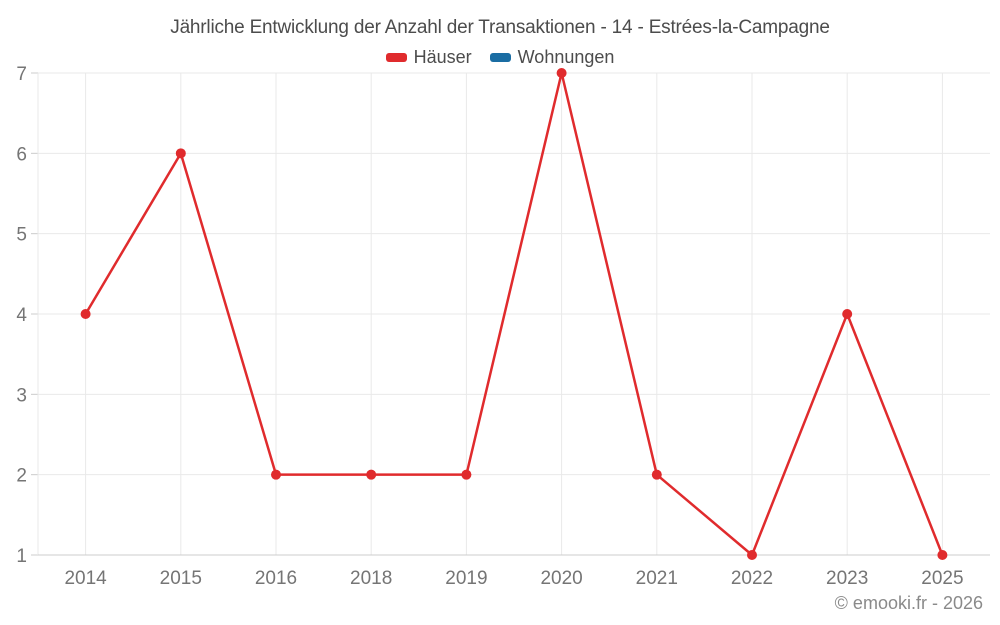 The width and height of the screenshot is (1000, 625). What do you see at coordinates (371, 578) in the screenshot?
I see `x-tick-label: 2018` at bounding box center [371, 578].